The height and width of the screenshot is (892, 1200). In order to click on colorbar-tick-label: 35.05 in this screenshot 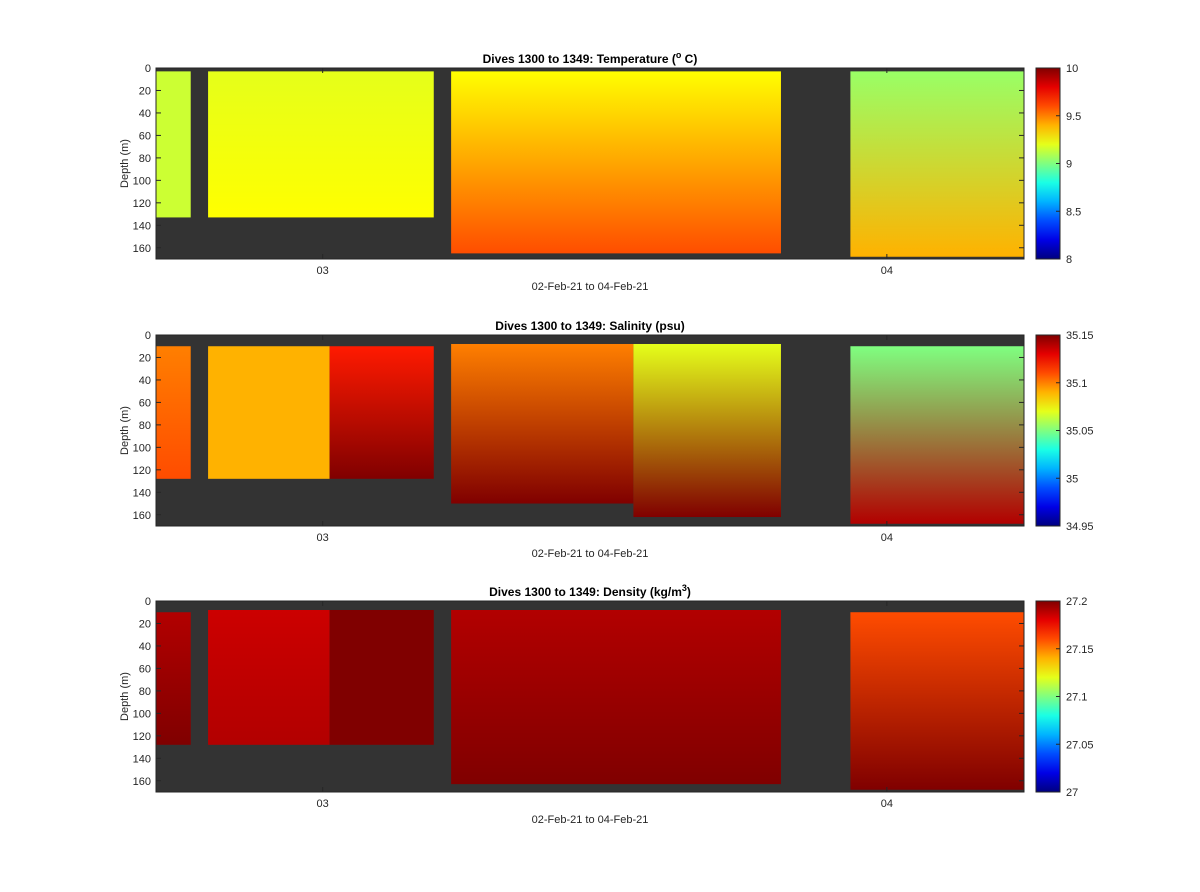, I will do `click(1080, 432)`.